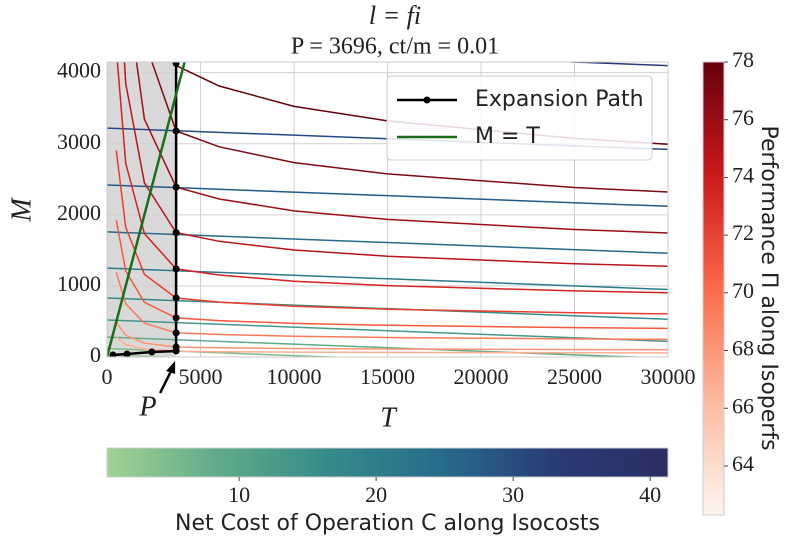 Image resolution: width=789 pixels, height=550 pixels. I want to click on legend-marker, so click(427, 100).